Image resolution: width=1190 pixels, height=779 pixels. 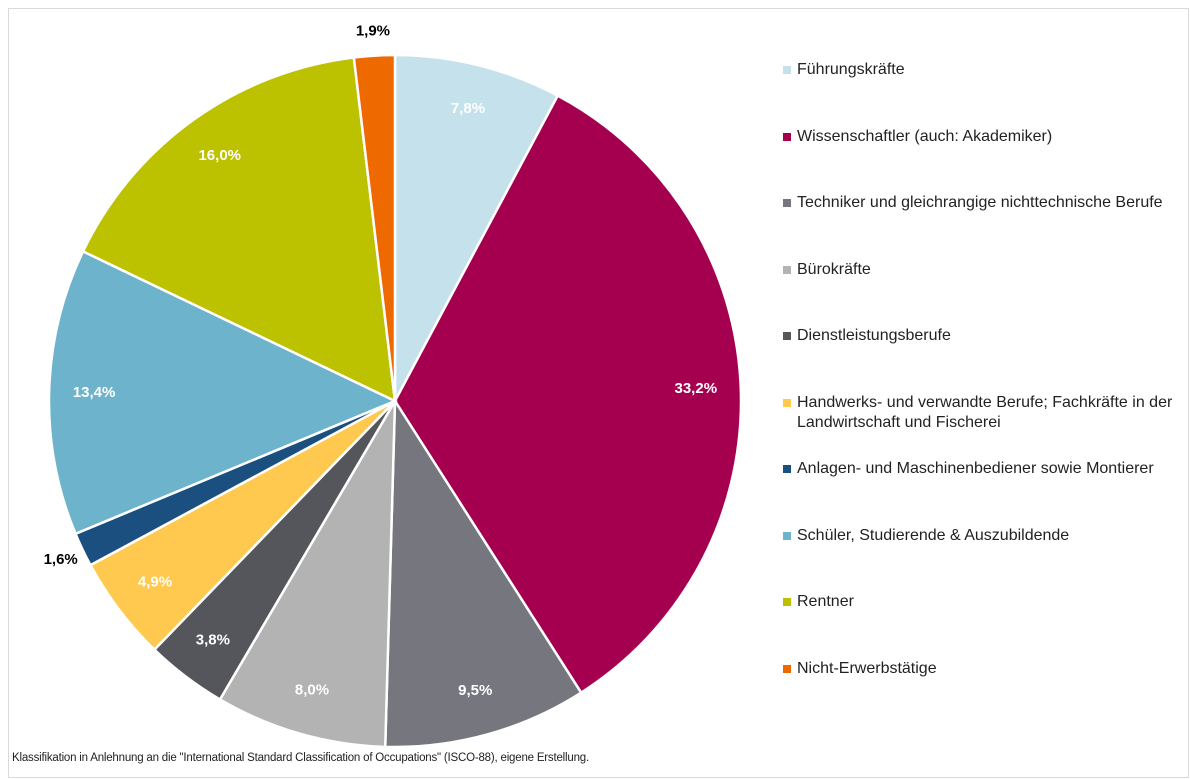 What do you see at coordinates (213, 640) in the screenshot?
I see `data-label: 3,8%` at bounding box center [213, 640].